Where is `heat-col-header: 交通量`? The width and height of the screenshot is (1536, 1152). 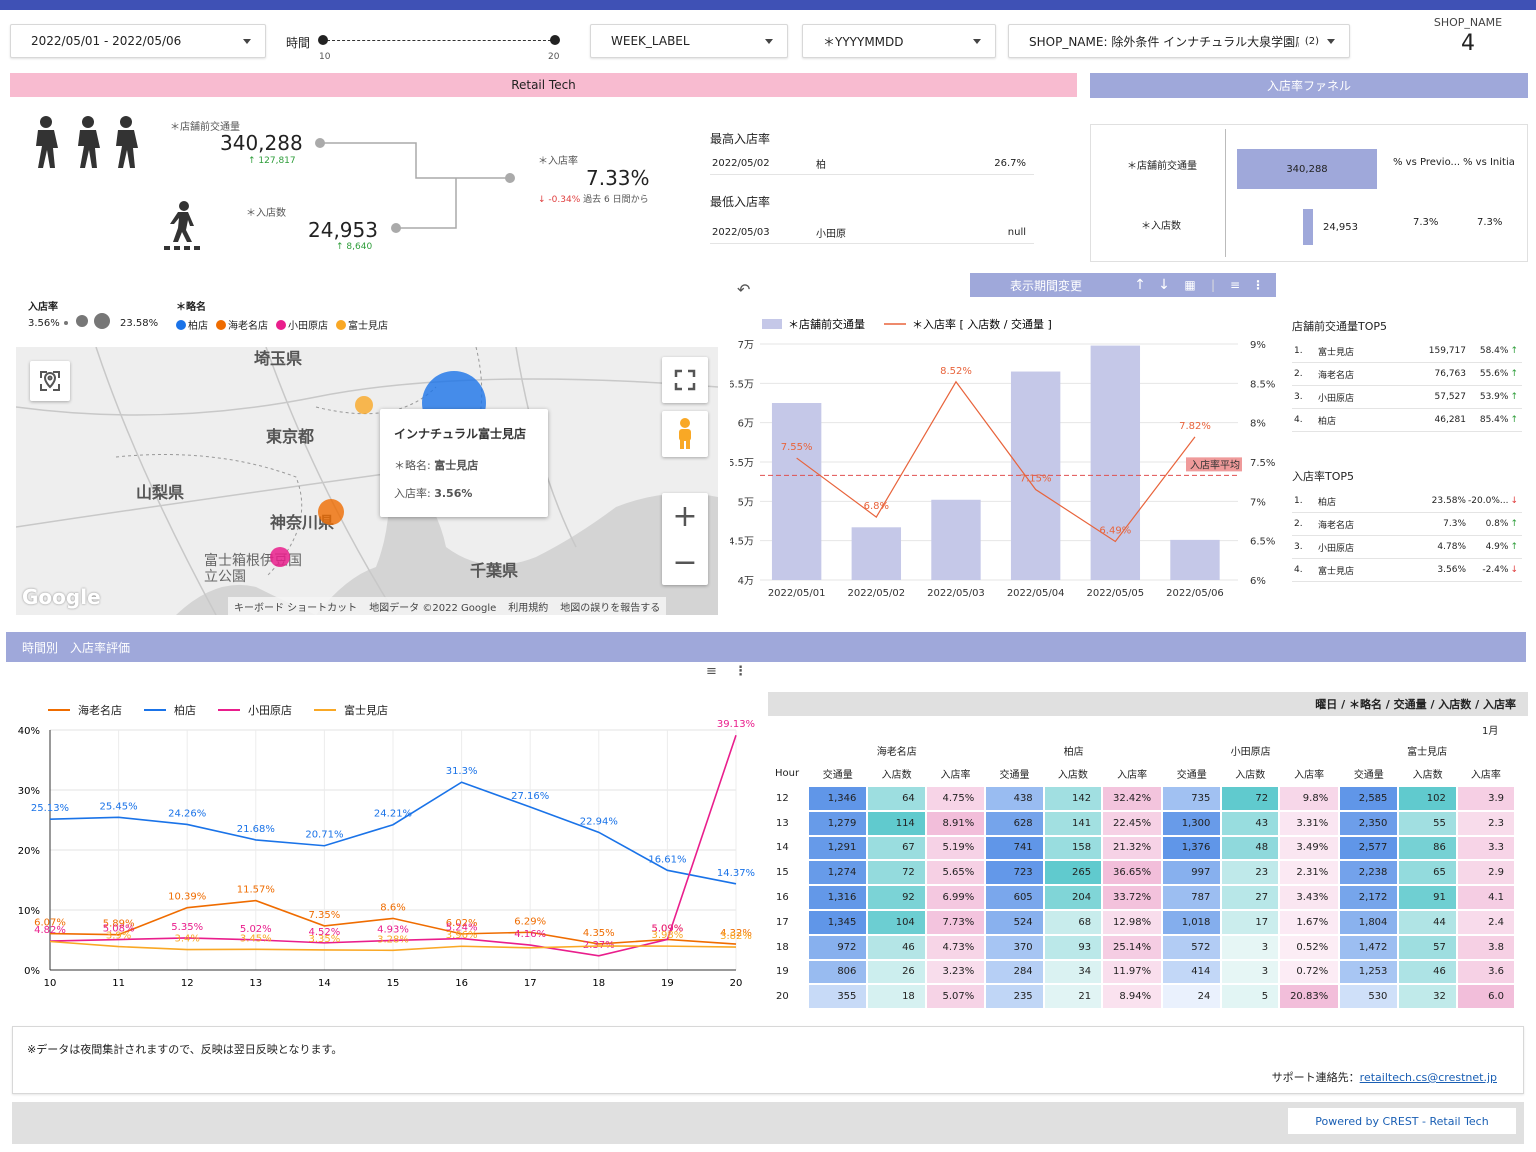 heat-col-header: 交通量 is located at coordinates (1368, 775).